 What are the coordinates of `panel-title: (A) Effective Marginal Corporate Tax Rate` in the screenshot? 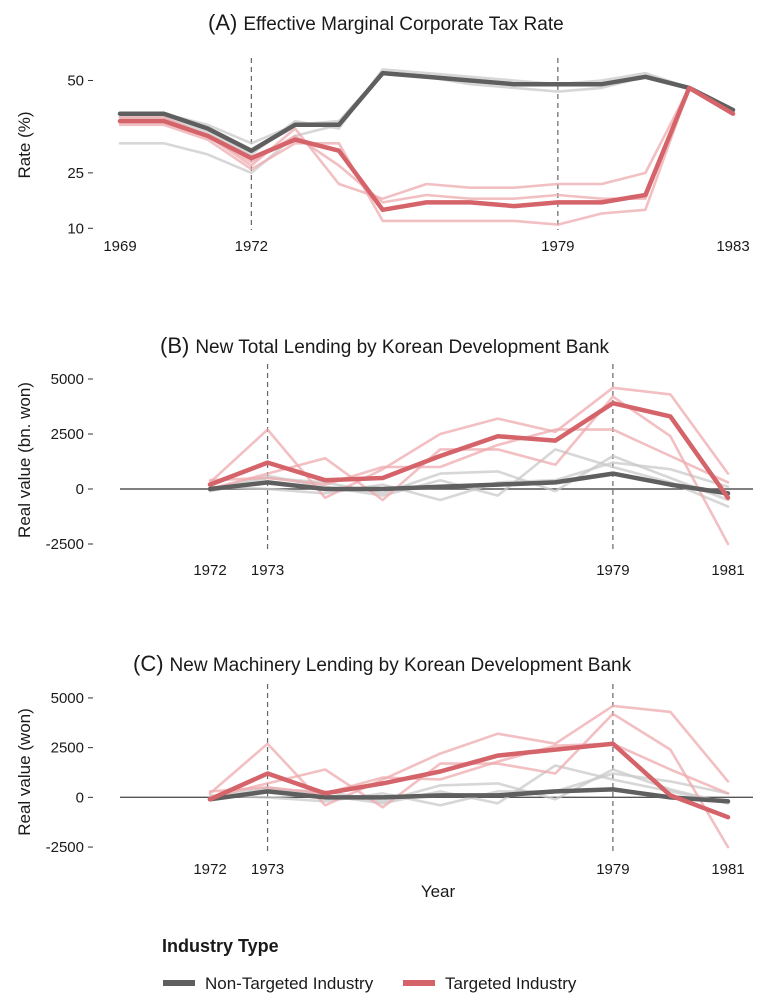 It's located at (386, 22).